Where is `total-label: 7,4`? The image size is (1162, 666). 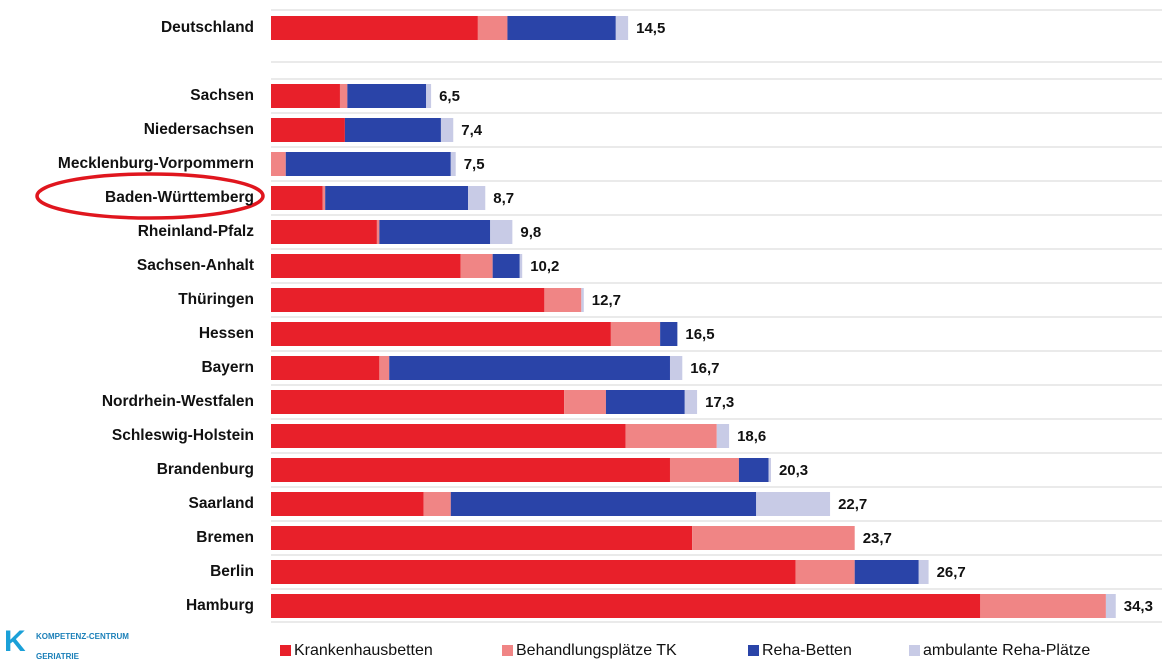 total-label: 7,4 is located at coordinates (472, 130).